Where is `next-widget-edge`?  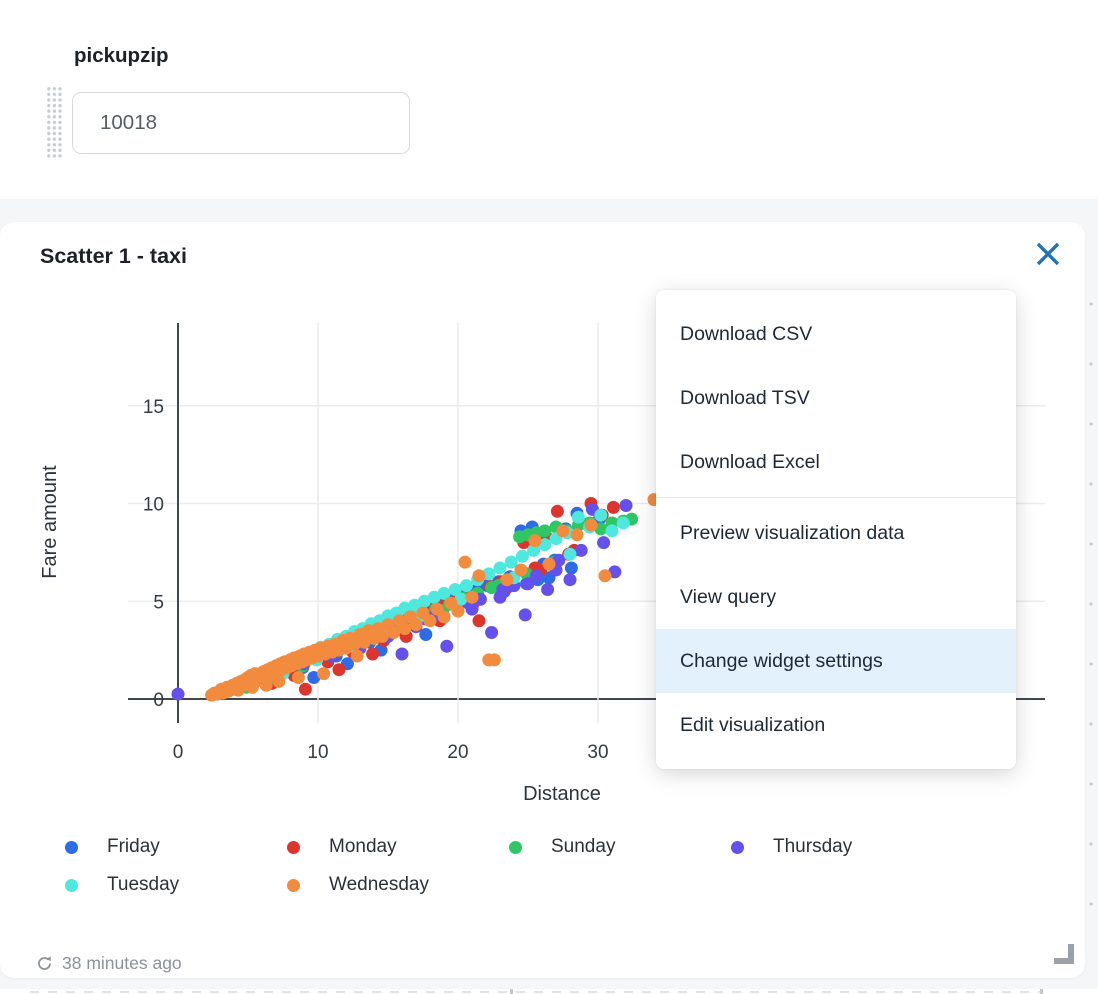 next-widget-edge is located at coordinates (549, 991).